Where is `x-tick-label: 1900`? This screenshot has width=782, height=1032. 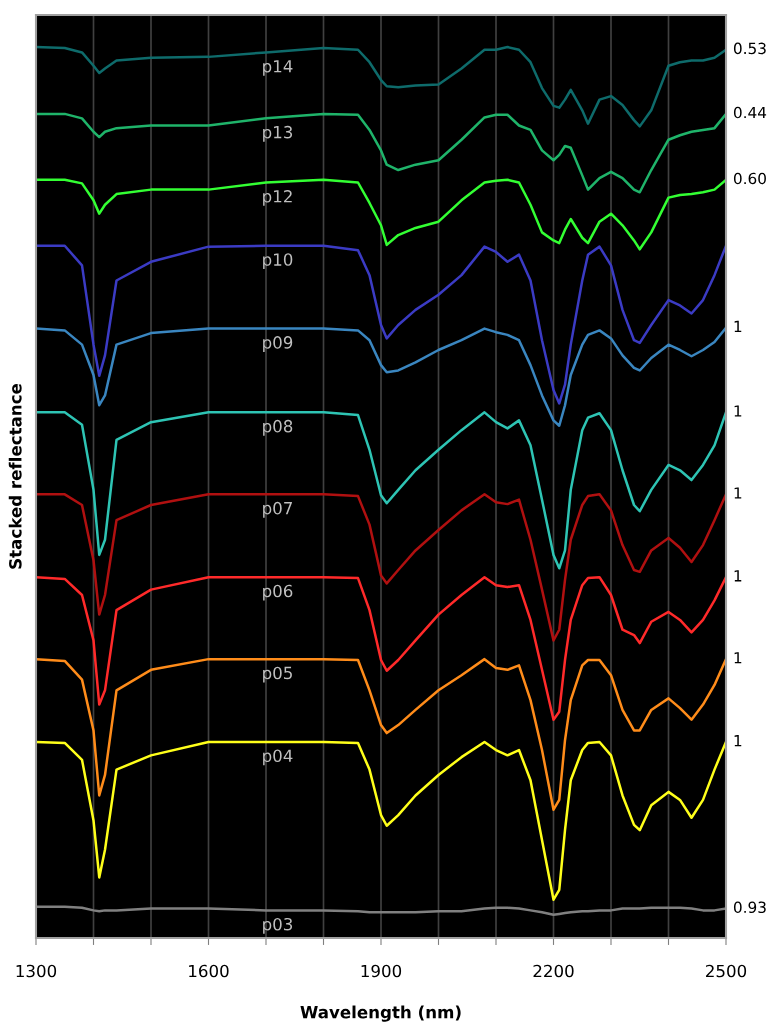 x-tick-label: 1900 is located at coordinates (381, 971).